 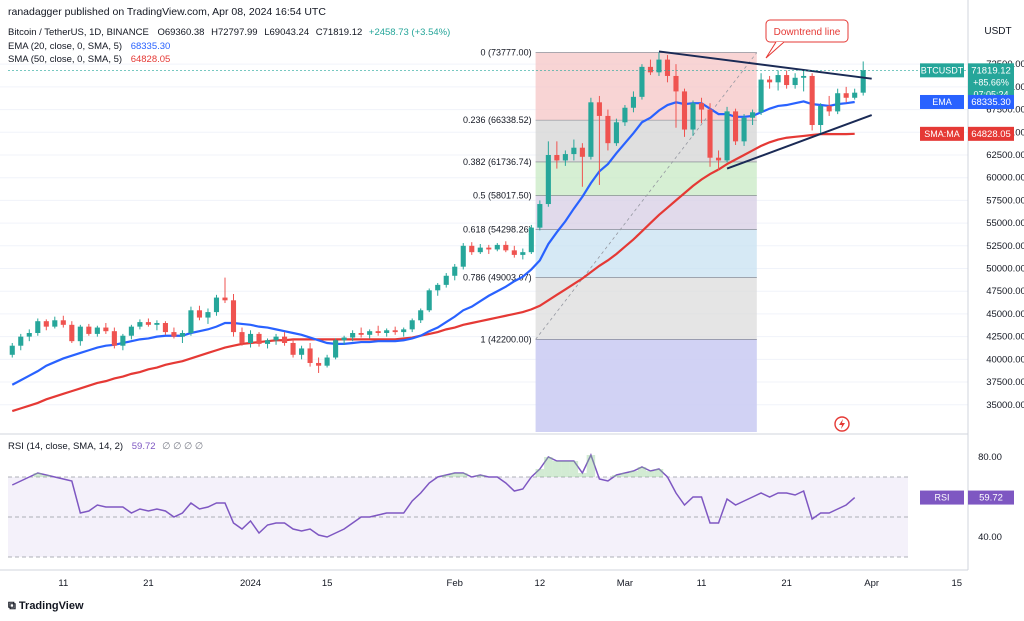 What do you see at coordinates (1005, 337) in the screenshot?
I see `price-tick-label: 42500.00` at bounding box center [1005, 337].